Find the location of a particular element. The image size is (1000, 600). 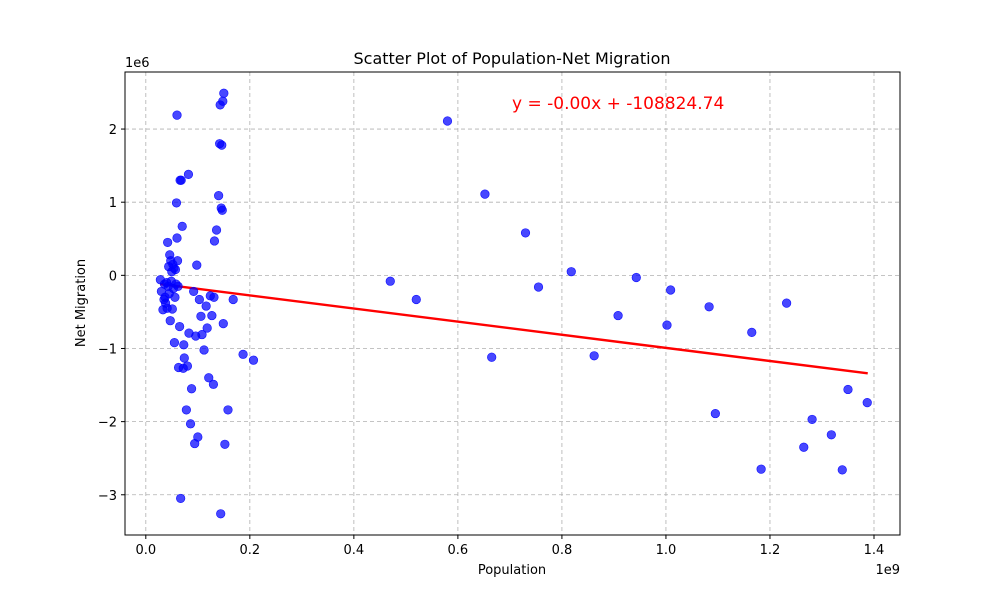

x-tick-label: 0.8 is located at coordinates (562, 550).